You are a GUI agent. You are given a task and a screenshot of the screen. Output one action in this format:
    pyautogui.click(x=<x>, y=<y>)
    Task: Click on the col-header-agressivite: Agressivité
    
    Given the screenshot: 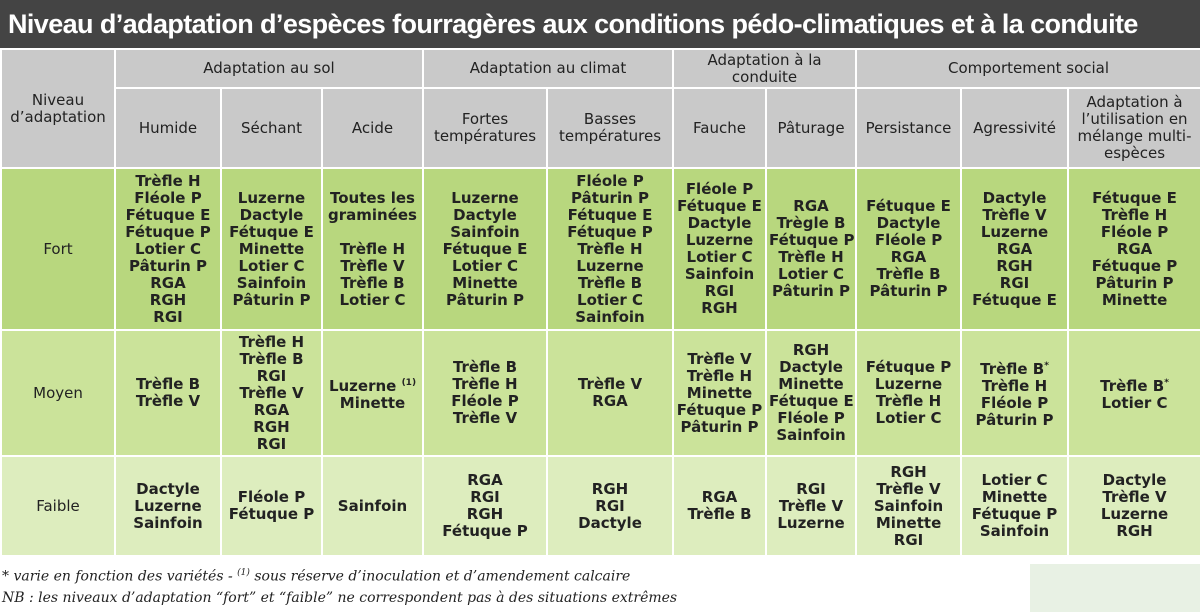 What is the action you would take?
    pyautogui.click(x=1015, y=128)
    